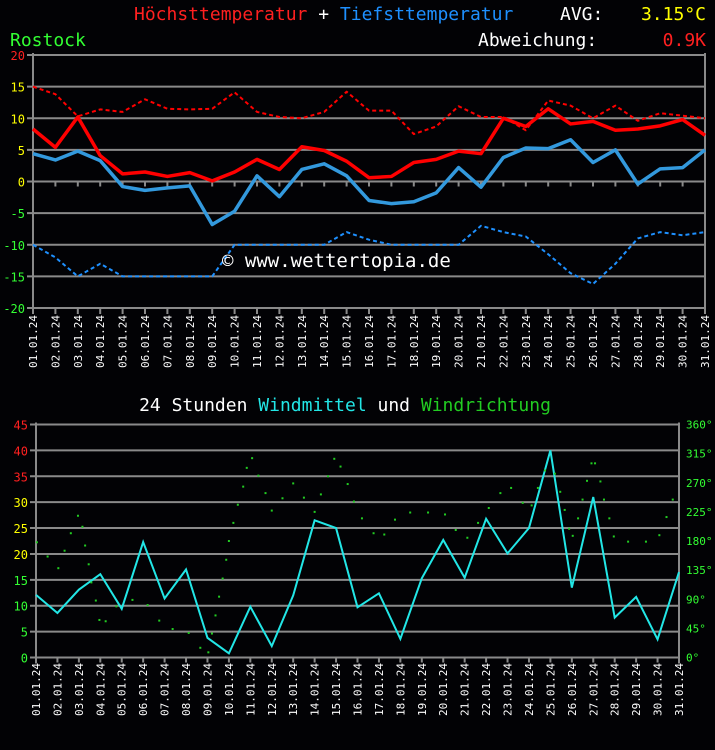 The image size is (715, 750). Describe the element at coordinates (229, 689) in the screenshot. I see `x-tick-label: 10.01.24` at that location.